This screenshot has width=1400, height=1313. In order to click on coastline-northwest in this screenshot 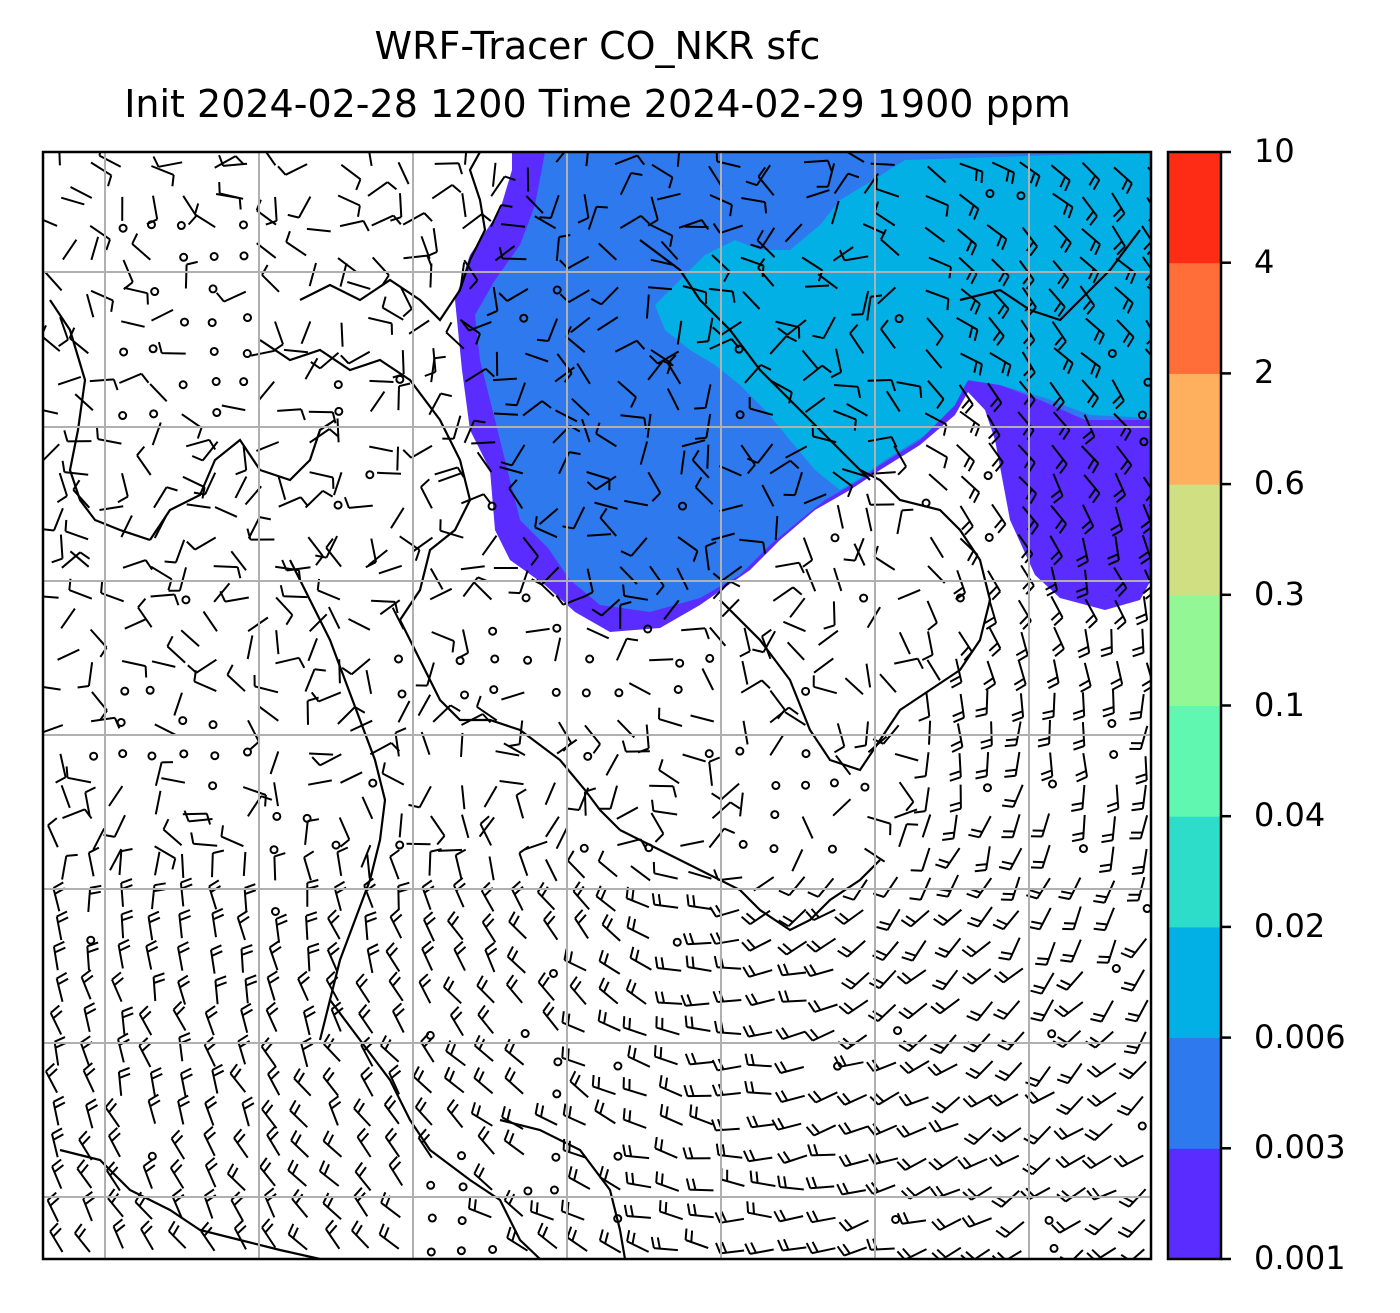, I will do `click(100, 420)`.